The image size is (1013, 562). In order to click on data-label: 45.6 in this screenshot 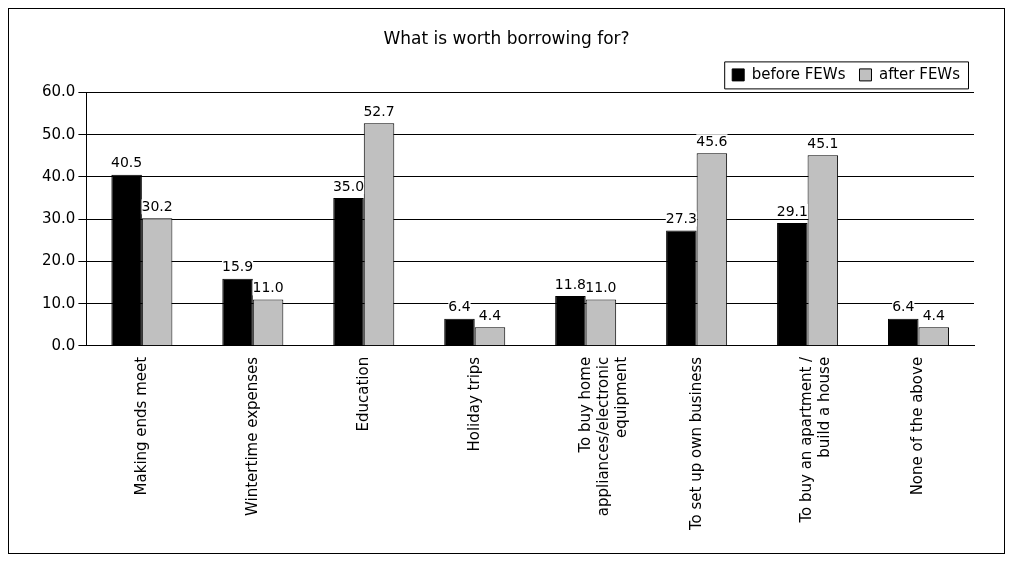, I will do `click(712, 140)`.